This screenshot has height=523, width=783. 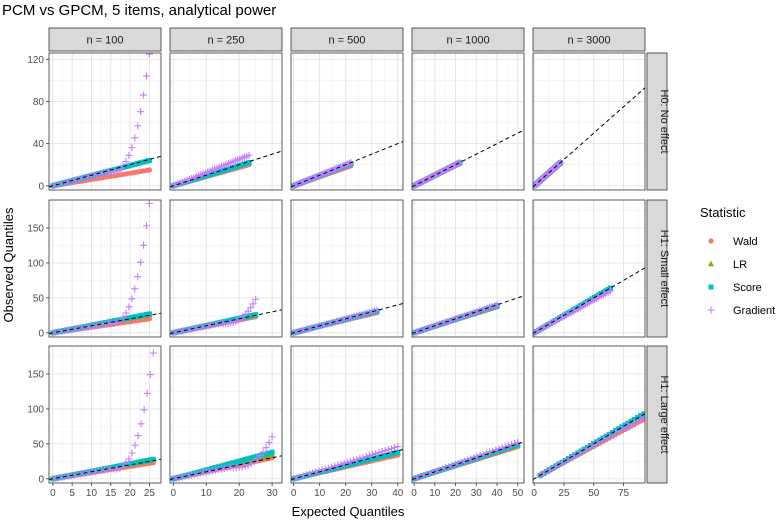 I want to click on facet-row-label: H1: Large effect, so click(x=664, y=414).